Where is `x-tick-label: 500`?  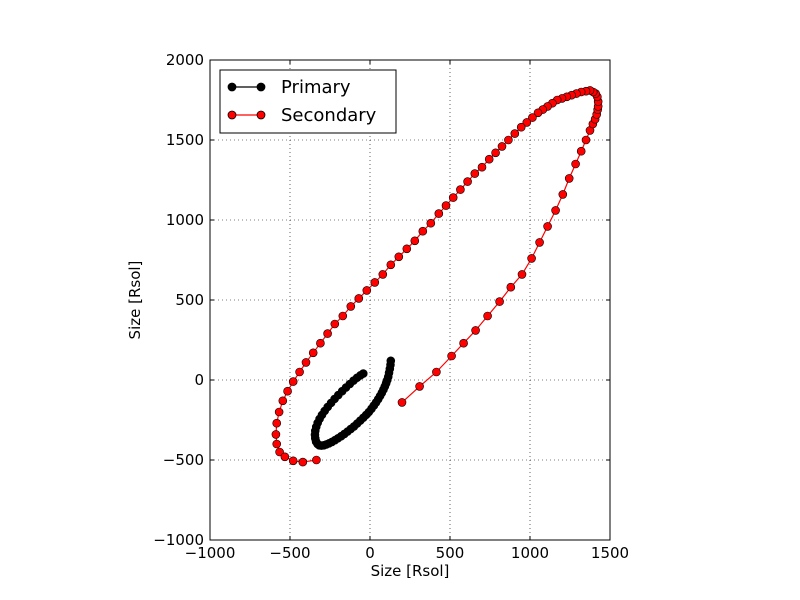
x-tick-label: 500 is located at coordinates (450, 553).